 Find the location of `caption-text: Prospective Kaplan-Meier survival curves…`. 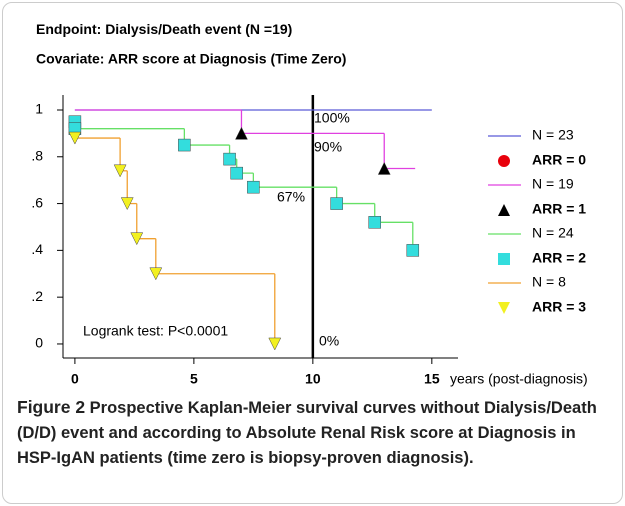

caption-text: Prospective Kaplan-Meier survival curves… is located at coordinates (307, 433).